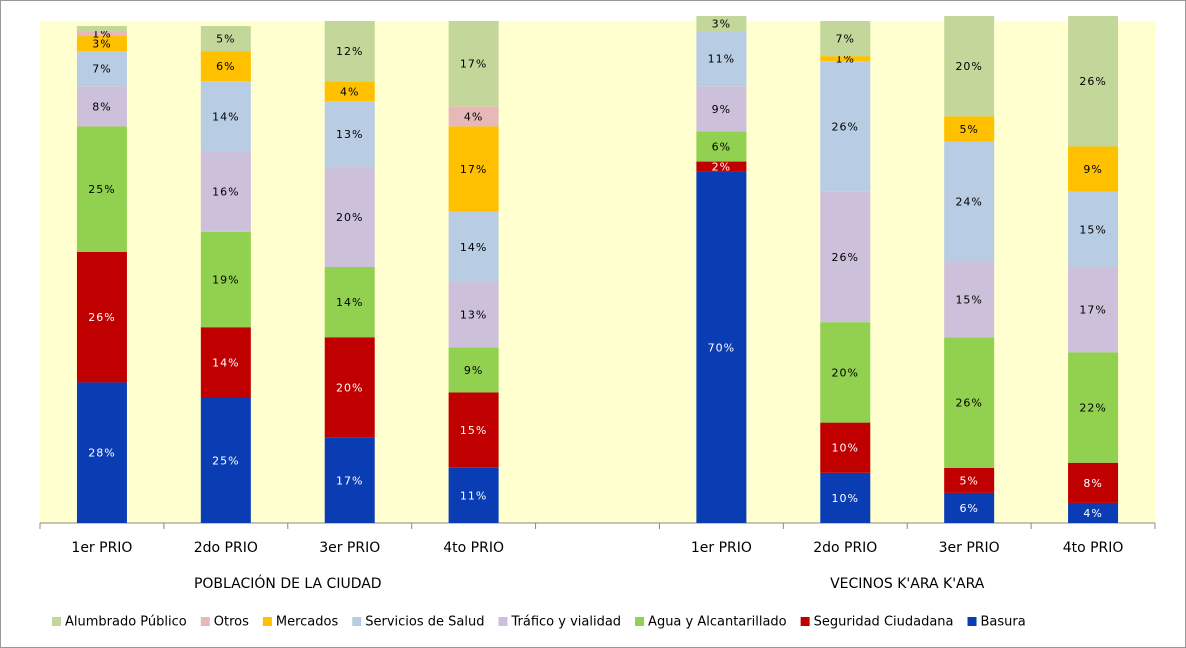 The image size is (1186, 648). What do you see at coordinates (226, 548) in the screenshot?
I see `x-tick-label: 2do PRIO` at bounding box center [226, 548].